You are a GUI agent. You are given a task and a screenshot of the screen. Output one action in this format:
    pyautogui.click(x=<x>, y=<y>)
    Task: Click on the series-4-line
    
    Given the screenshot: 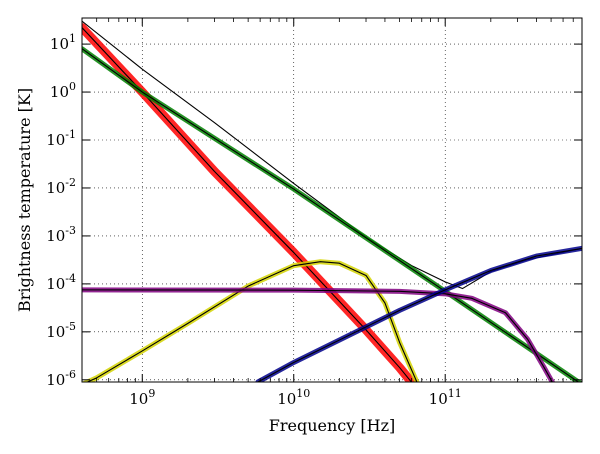 What is the action you would take?
    pyautogui.click(x=252, y=321)
    